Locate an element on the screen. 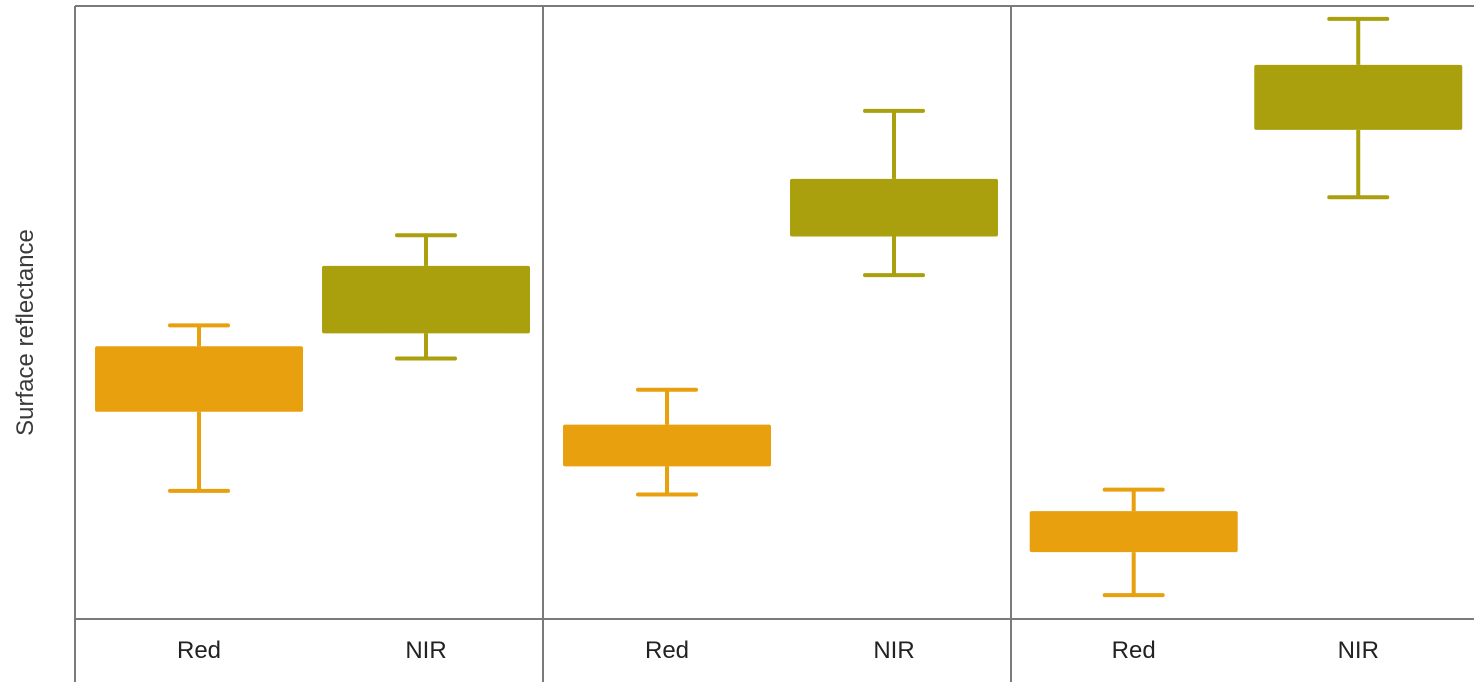 This screenshot has width=1474, height=687. y-axis-label: Surface reflectance is located at coordinates (25, 332).